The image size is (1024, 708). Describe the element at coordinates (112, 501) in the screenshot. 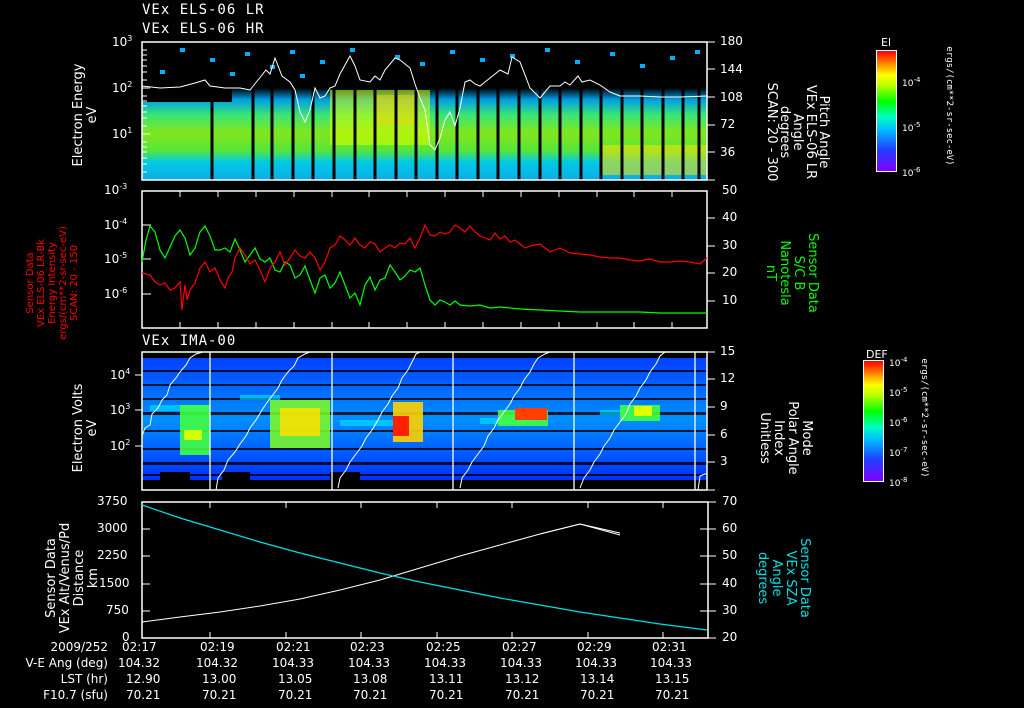

I see `p4-ytick: 3750` at that location.